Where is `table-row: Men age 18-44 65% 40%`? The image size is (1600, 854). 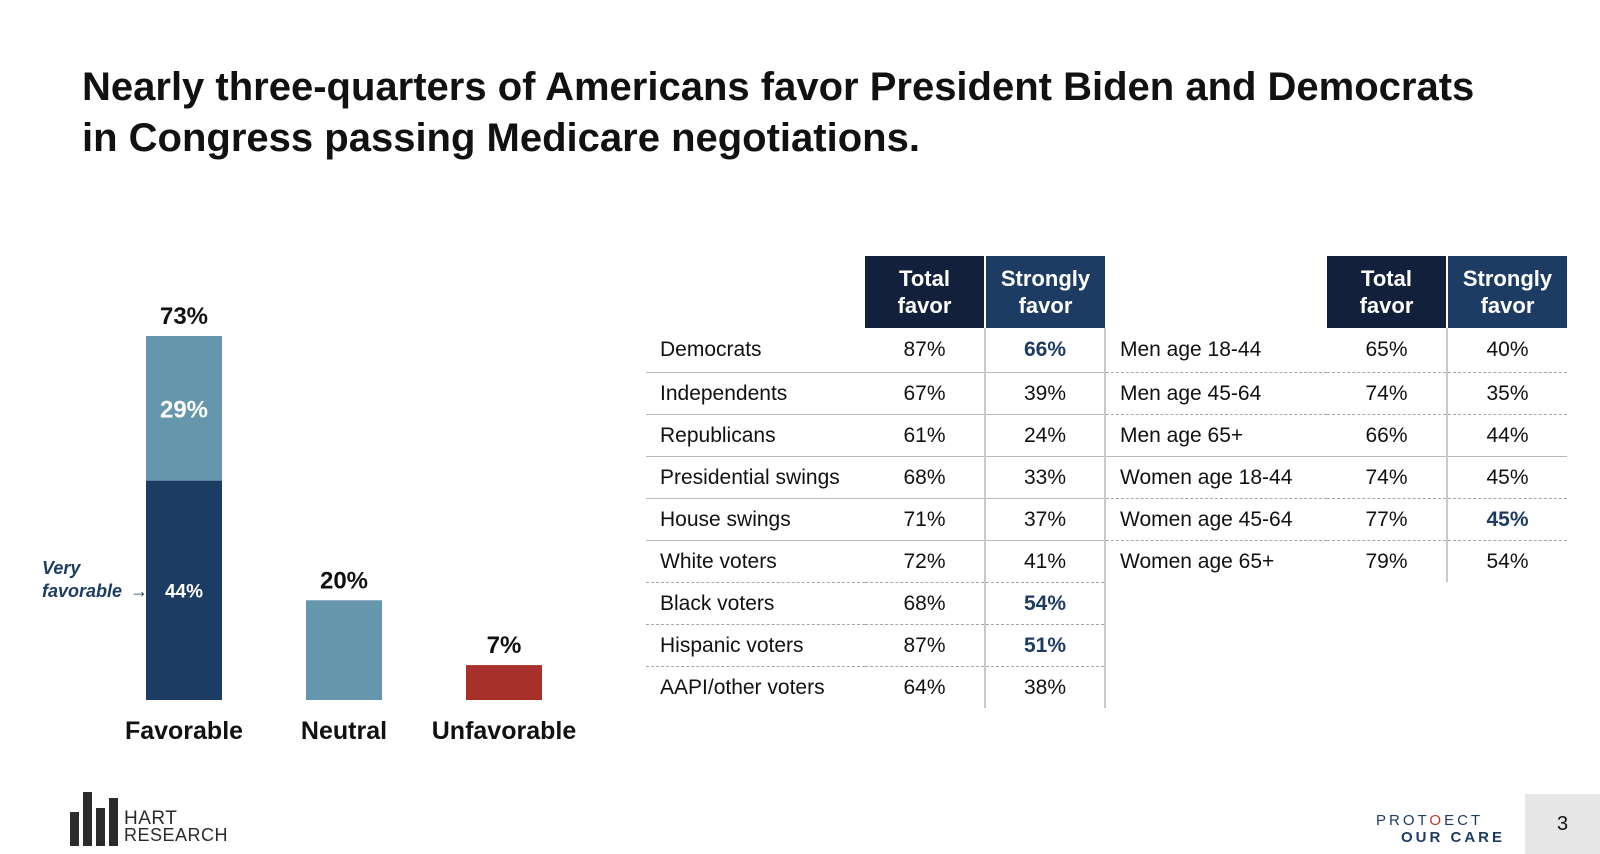 table-row: Men age 18-44 65% 40% is located at coordinates (1336, 350).